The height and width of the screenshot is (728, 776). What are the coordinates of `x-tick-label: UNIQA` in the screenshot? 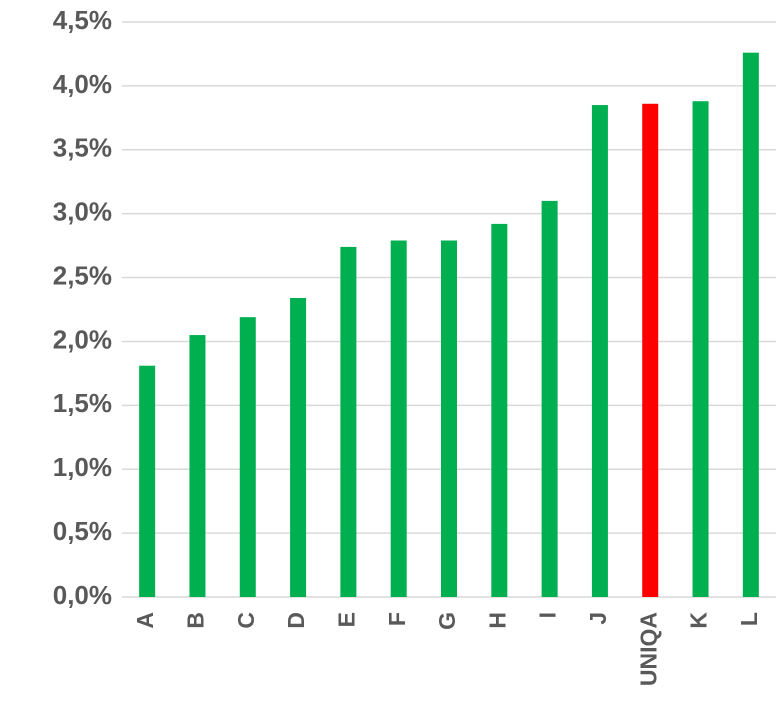 It's located at (648, 649).